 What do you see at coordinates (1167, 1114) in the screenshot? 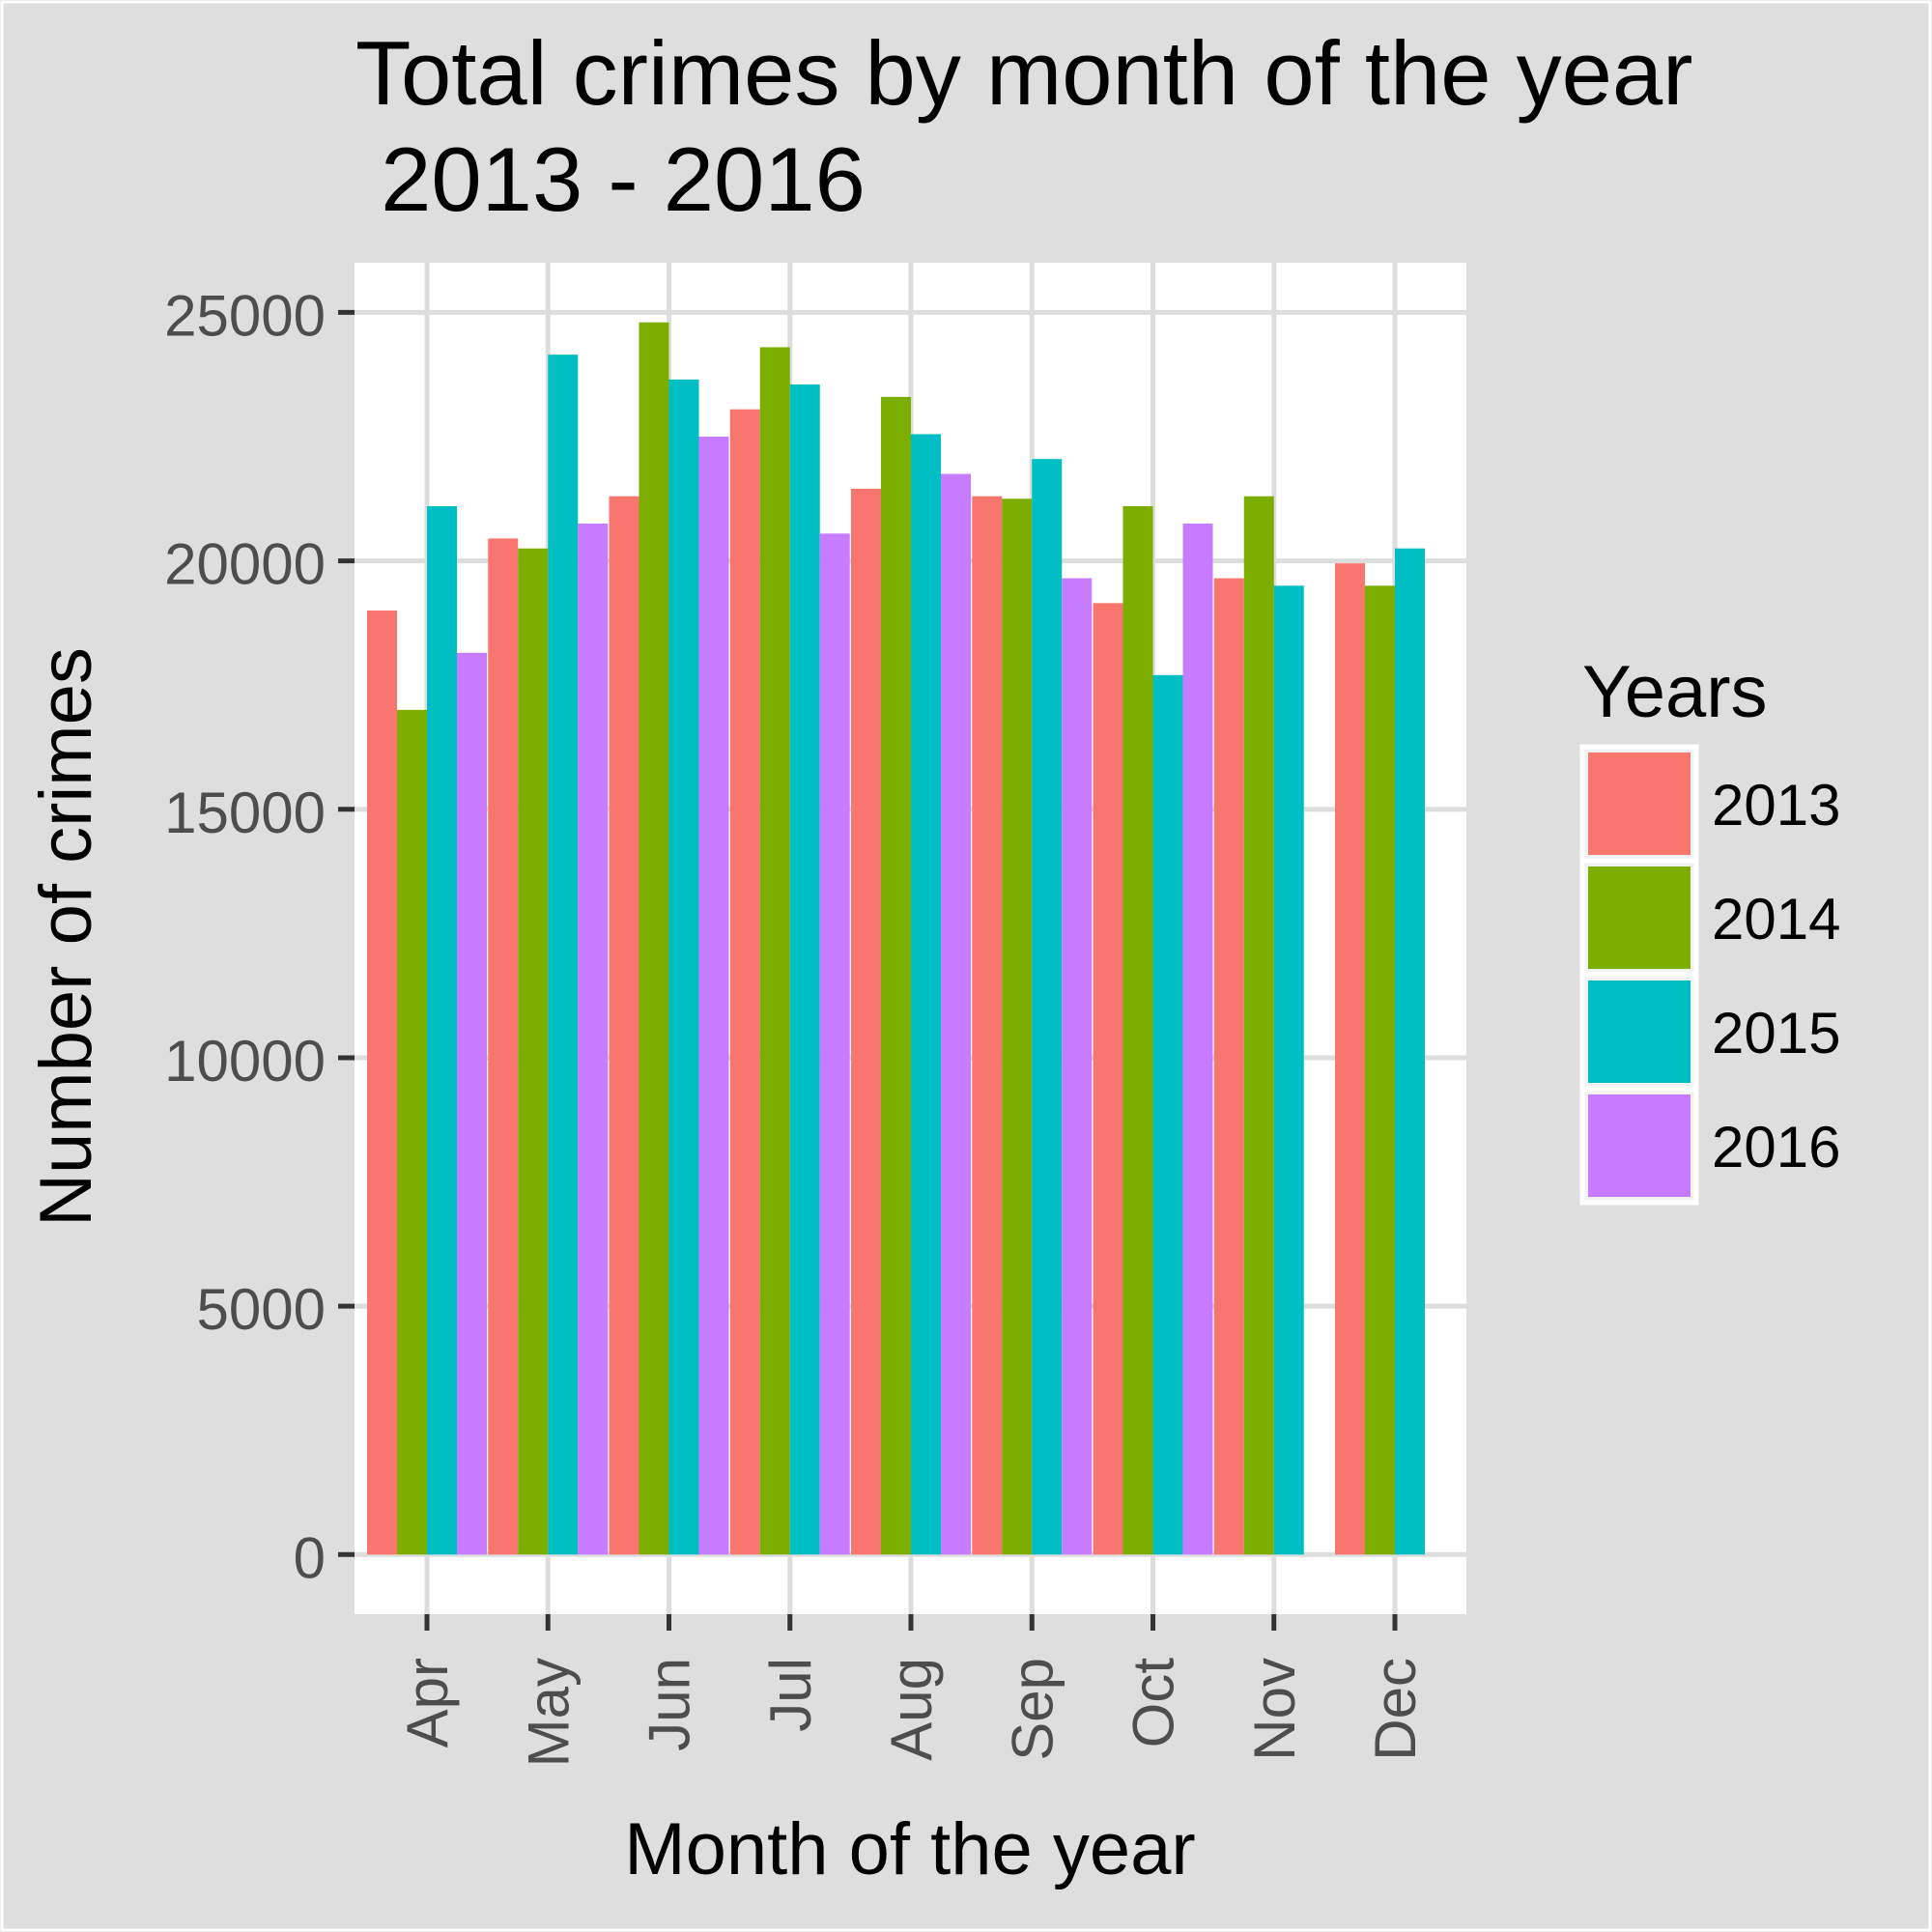
I see `bar-2015-oct` at bounding box center [1167, 1114].